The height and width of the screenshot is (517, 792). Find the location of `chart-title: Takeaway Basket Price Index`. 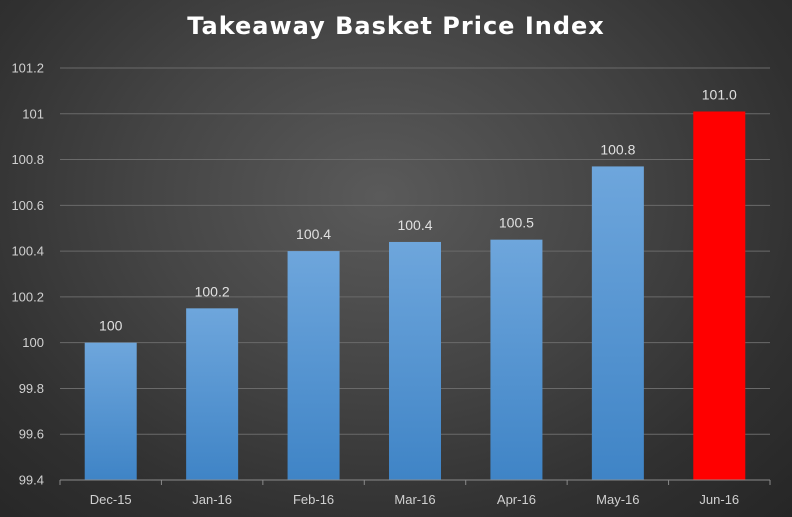

chart-title: Takeaway Basket Price Index is located at coordinates (396, 26).